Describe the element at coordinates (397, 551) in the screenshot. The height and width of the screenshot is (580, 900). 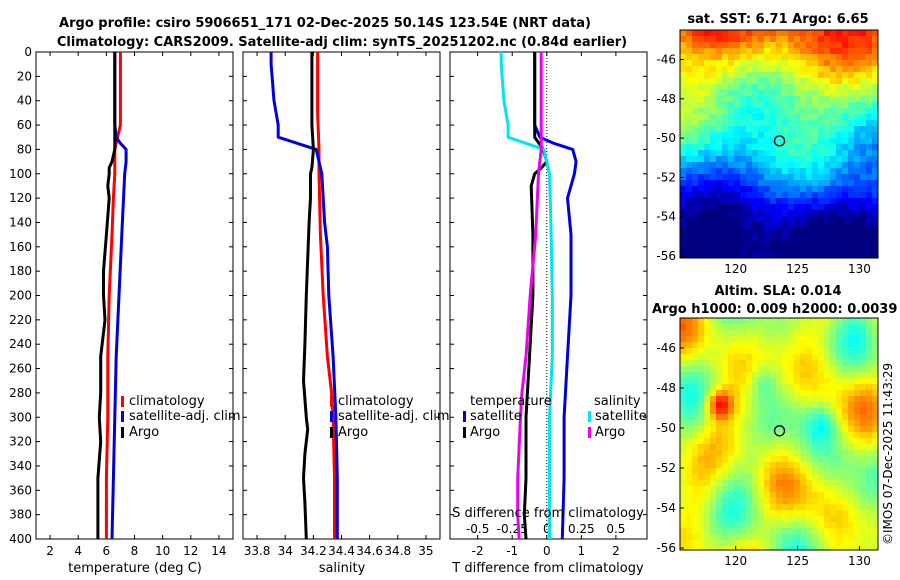
I see `x-tick-label: 34.8` at that location.